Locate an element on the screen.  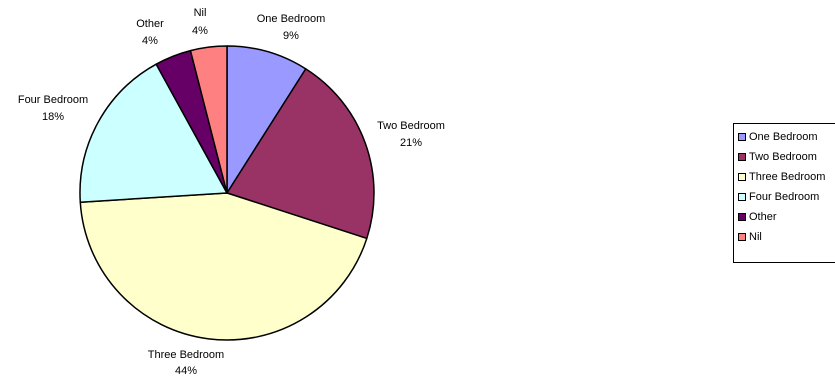
legend-item: Four Bedroom is located at coordinates (784, 197).